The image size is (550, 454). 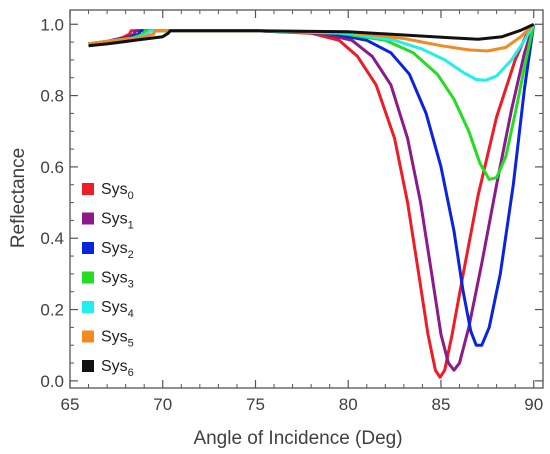 What do you see at coordinates (52, 310) in the screenshot?
I see `y-tick-label: 0.2` at bounding box center [52, 310].